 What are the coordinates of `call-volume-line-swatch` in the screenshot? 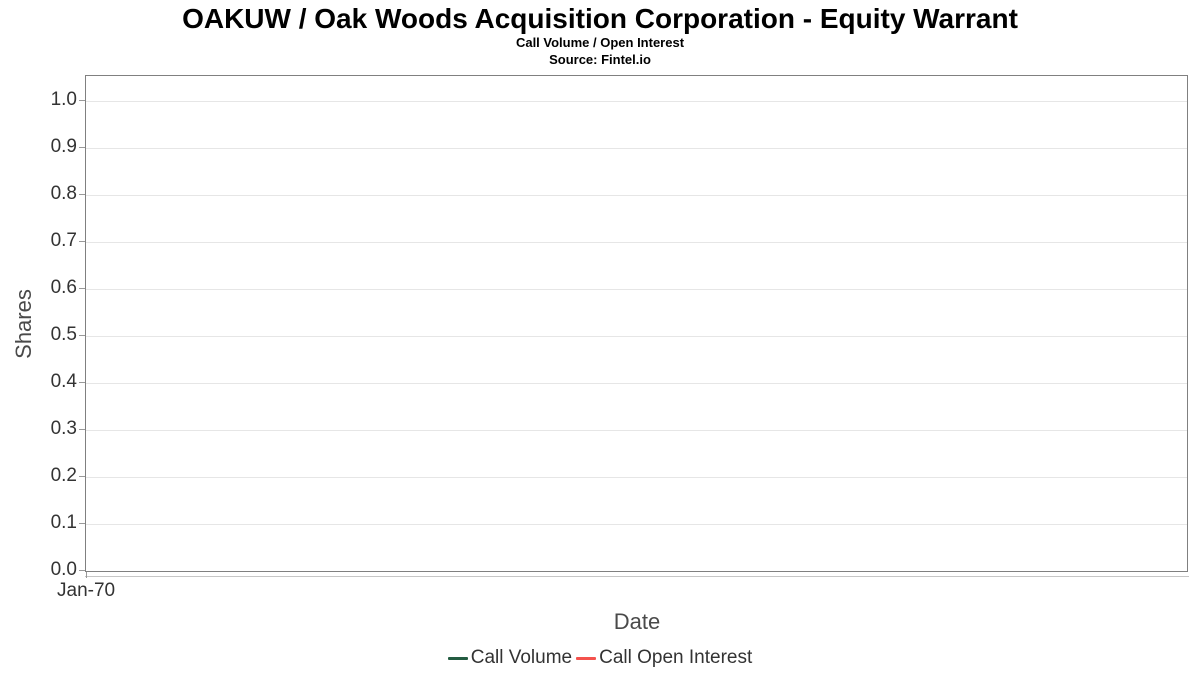 It's located at (457, 658).